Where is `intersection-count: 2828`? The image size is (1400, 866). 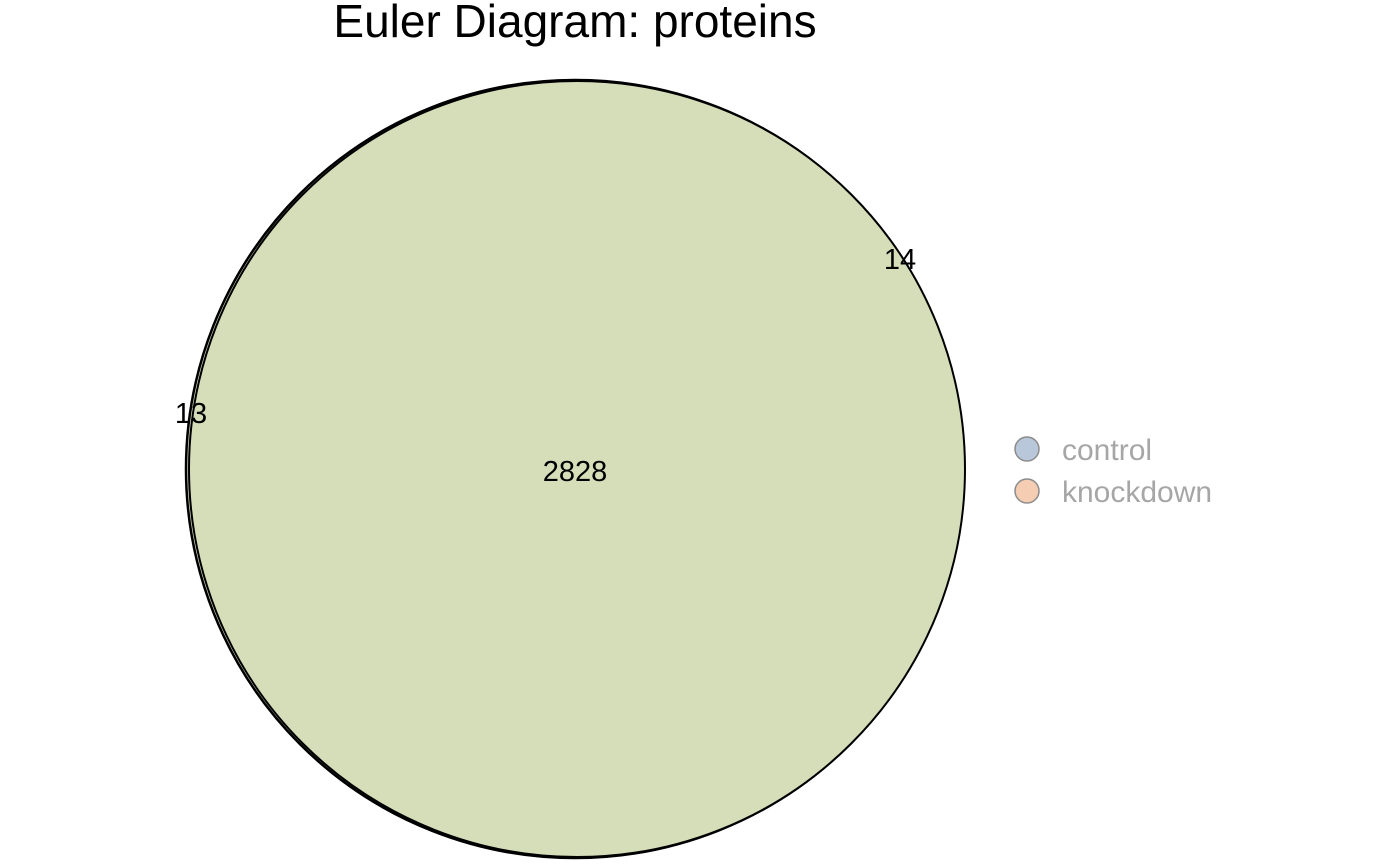 intersection-count: 2828 is located at coordinates (575, 472).